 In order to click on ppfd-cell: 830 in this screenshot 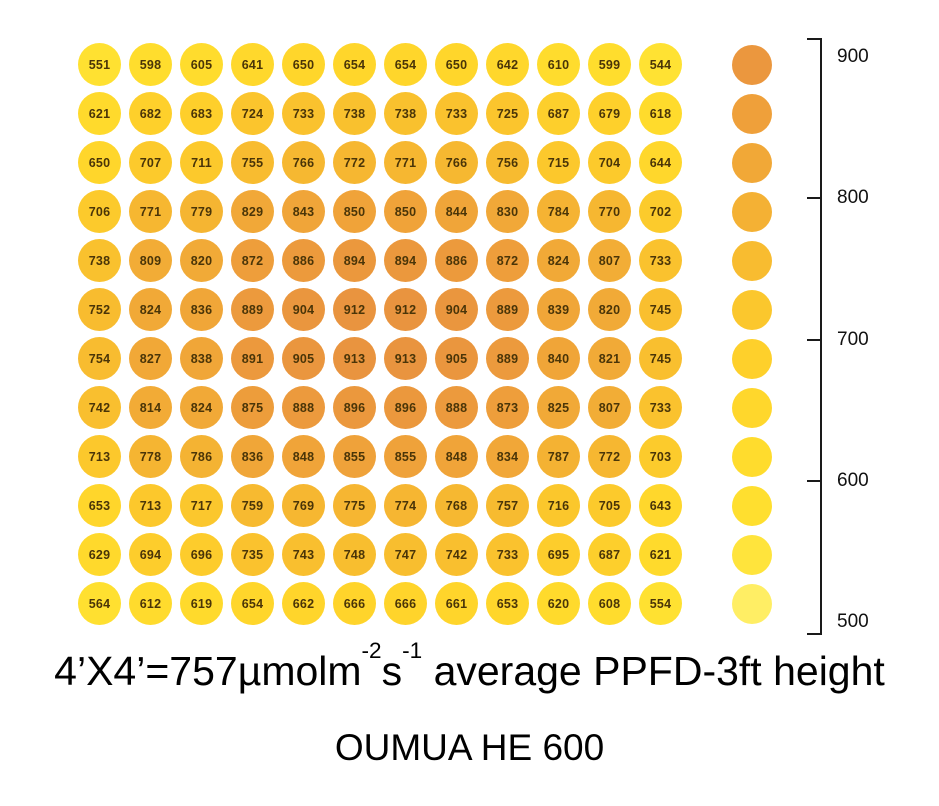, I will do `click(507, 211)`.